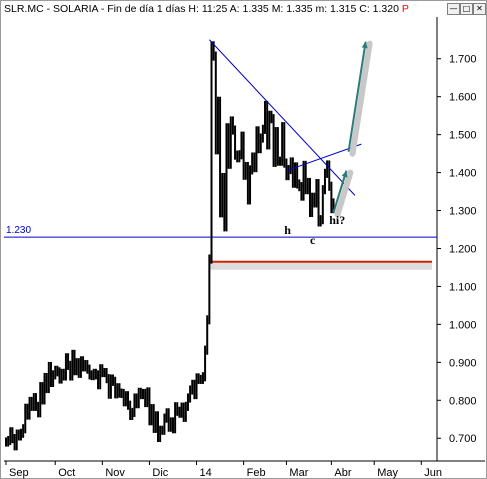 The width and height of the screenshot is (487, 479). What do you see at coordinates (463, 439) in the screenshot?
I see `y-tick-label: 0.700` at bounding box center [463, 439].